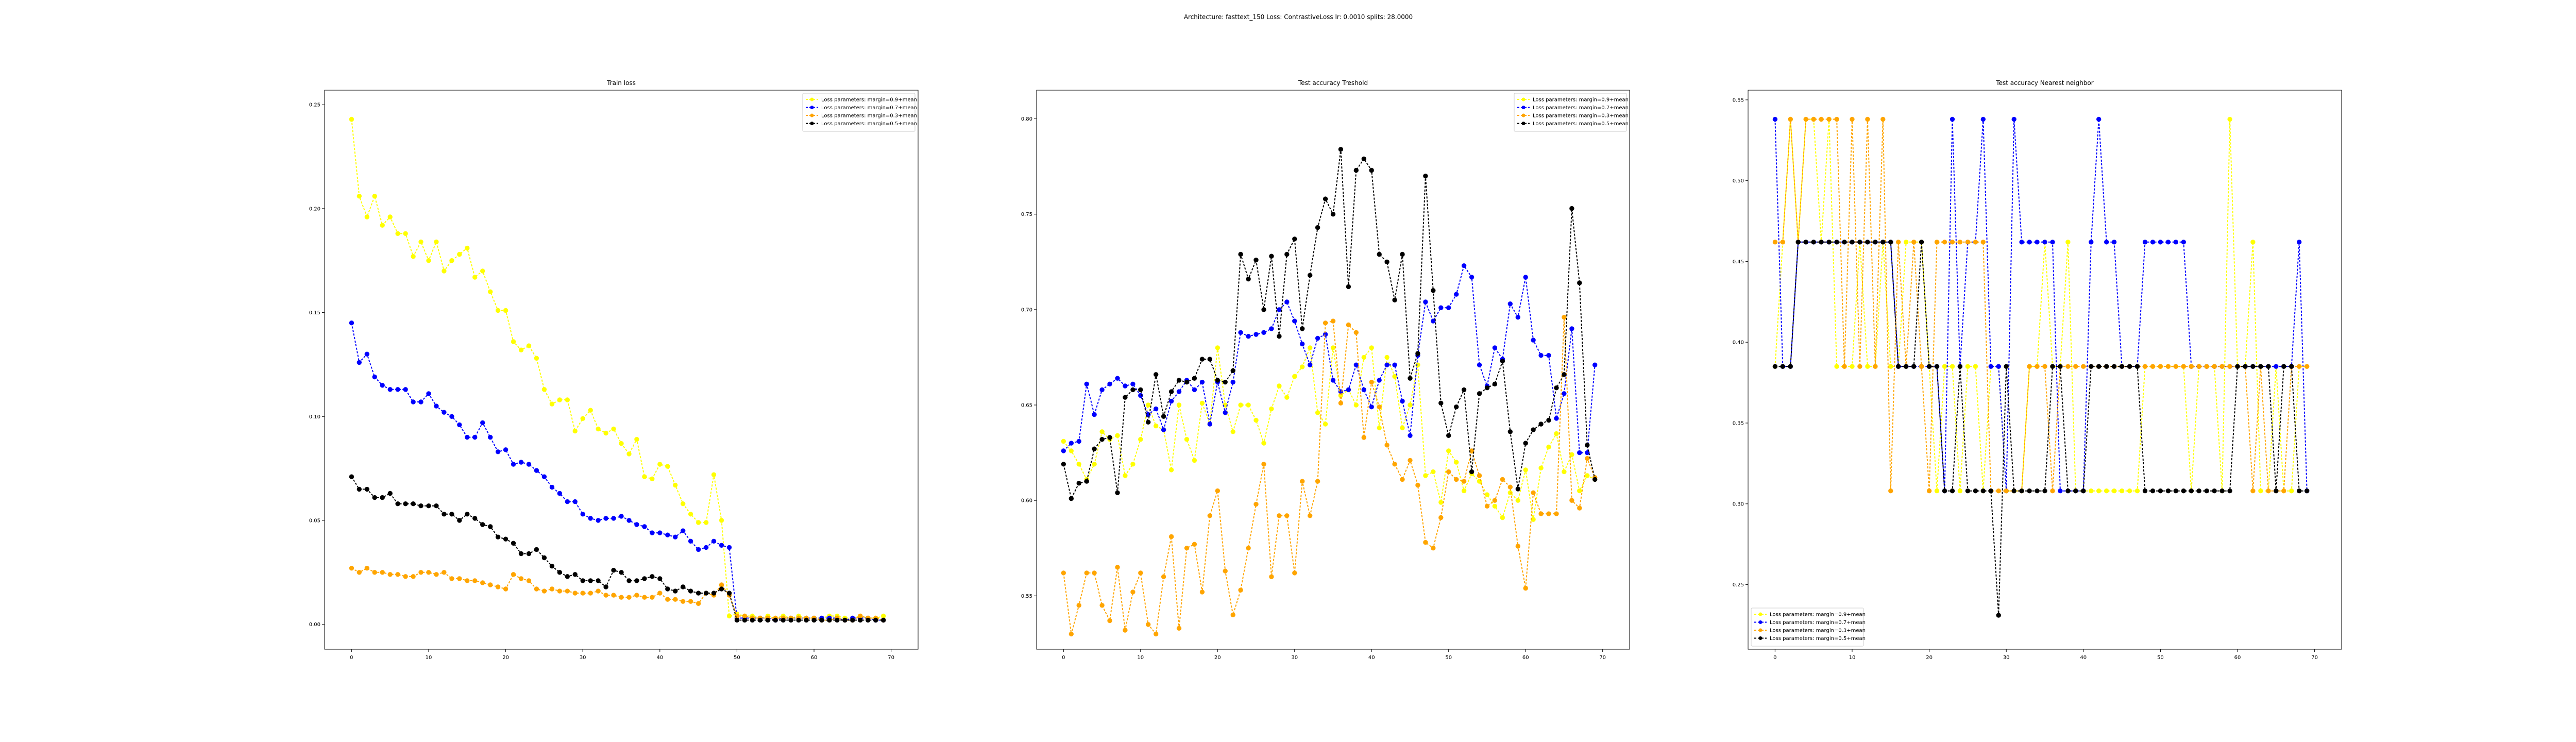 The height and width of the screenshot is (742, 2576). I want to click on legend-box, so click(1570, 112).